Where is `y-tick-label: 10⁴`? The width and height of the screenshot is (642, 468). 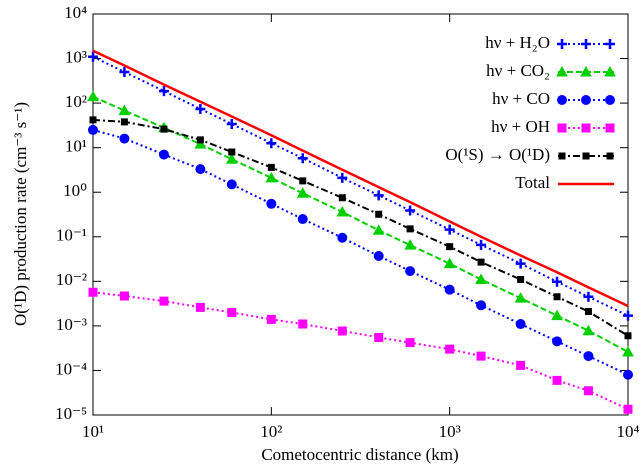
y-tick-label: 10⁴ is located at coordinates (75, 12).